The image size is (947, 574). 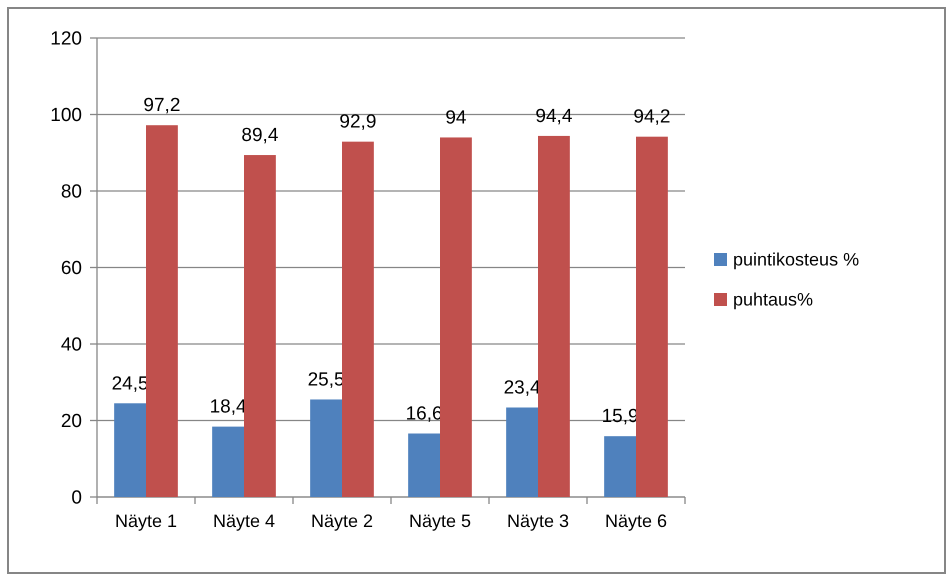 I want to click on data-label: 94,2, so click(x=651, y=117).